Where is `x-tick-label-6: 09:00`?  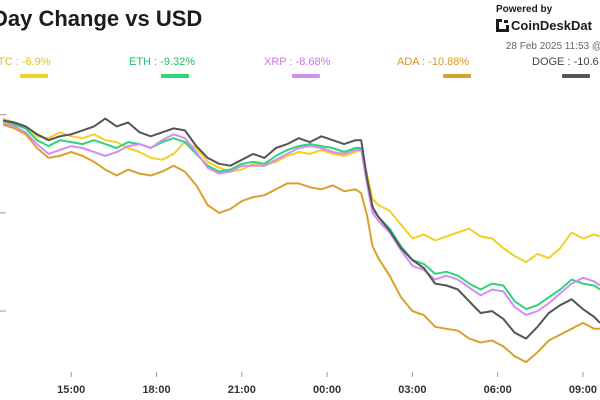
x-tick-label-6: 09:00 is located at coordinates (583, 390).